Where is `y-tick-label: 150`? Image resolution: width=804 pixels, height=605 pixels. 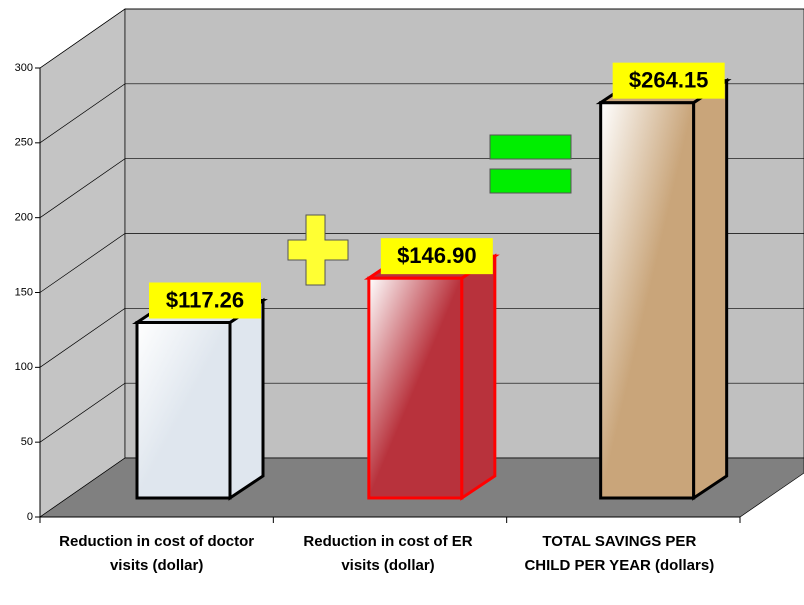
y-tick-label: 150 is located at coordinates (24, 292).